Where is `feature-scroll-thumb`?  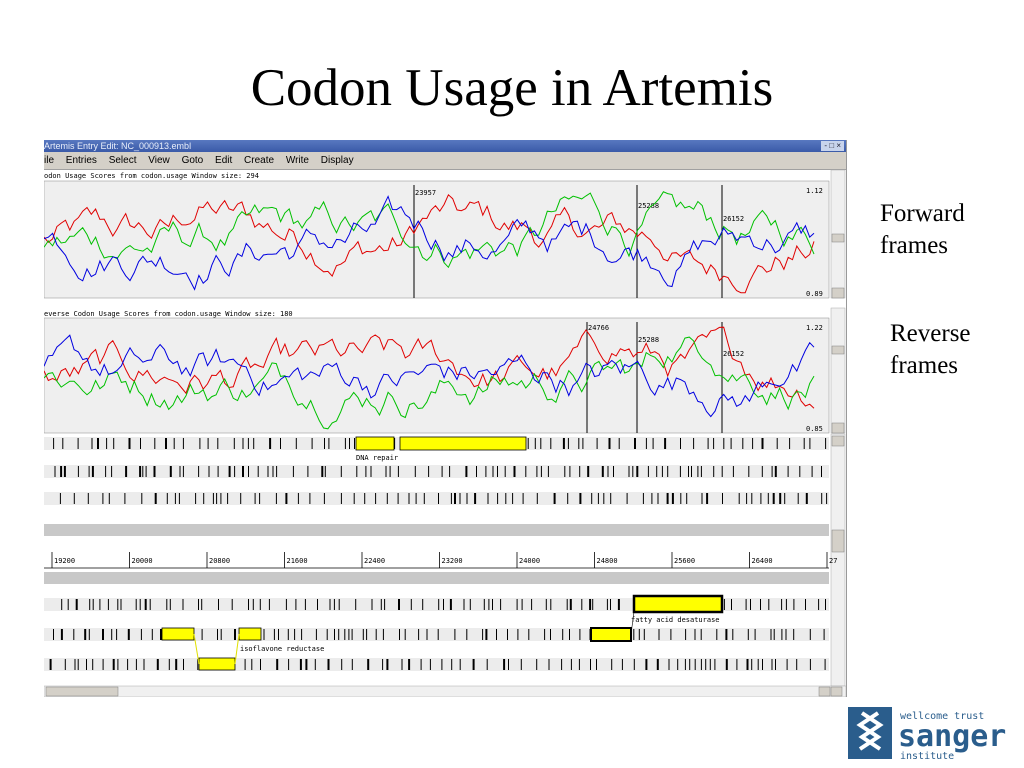
feature-scroll-thumb is located at coordinates (838, 541).